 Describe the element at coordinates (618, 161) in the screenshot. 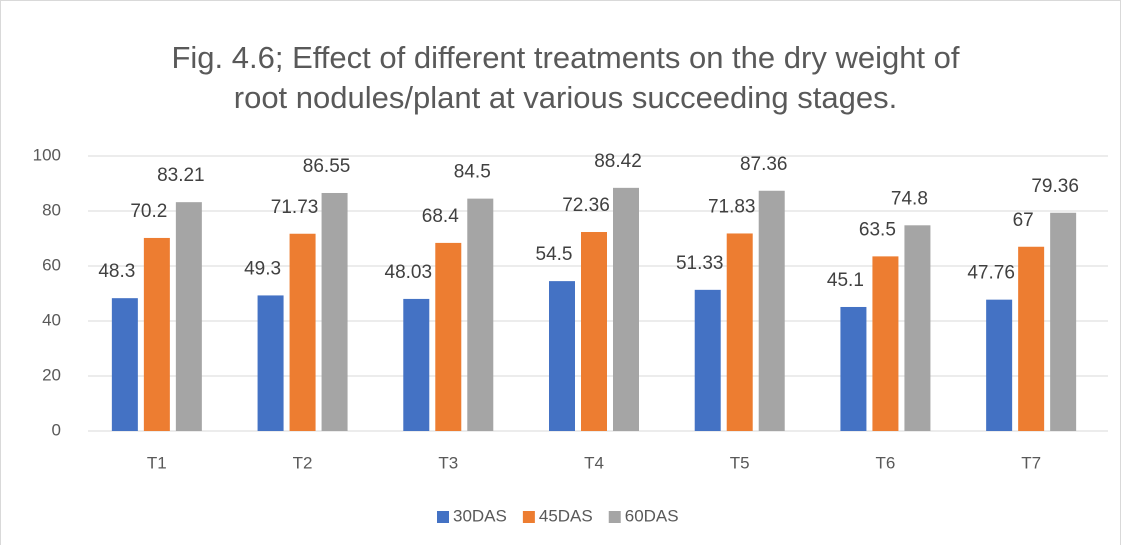

I see `data-label: 88.42` at that location.